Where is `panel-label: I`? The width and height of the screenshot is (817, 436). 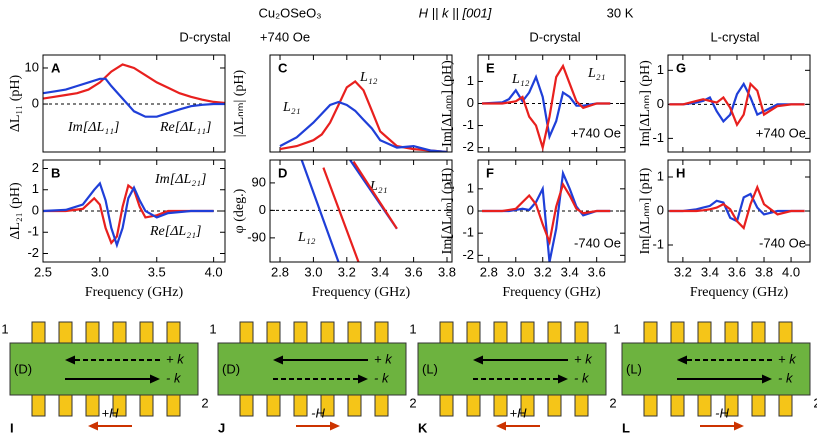 panel-label: I is located at coordinates (12, 427).